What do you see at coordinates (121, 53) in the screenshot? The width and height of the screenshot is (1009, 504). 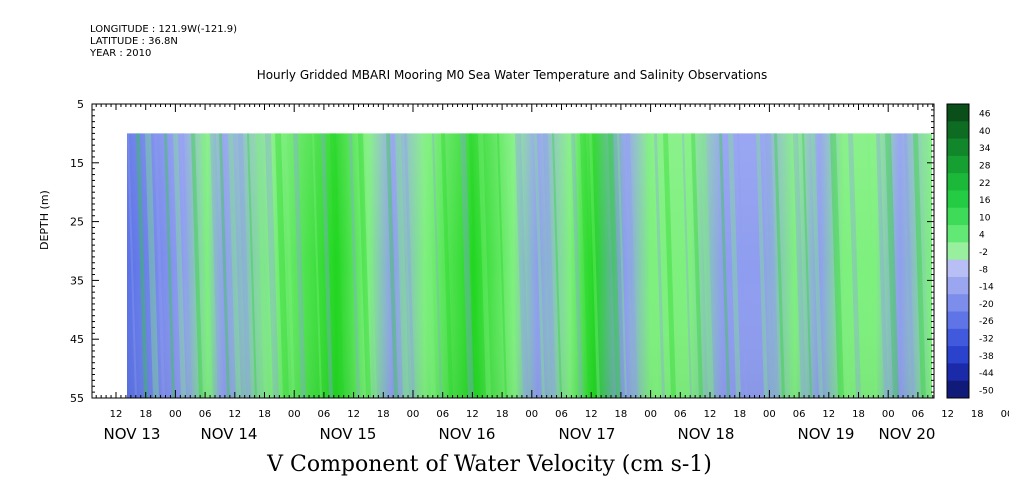 I see `year-label: YEAR : 2010` at bounding box center [121, 53].